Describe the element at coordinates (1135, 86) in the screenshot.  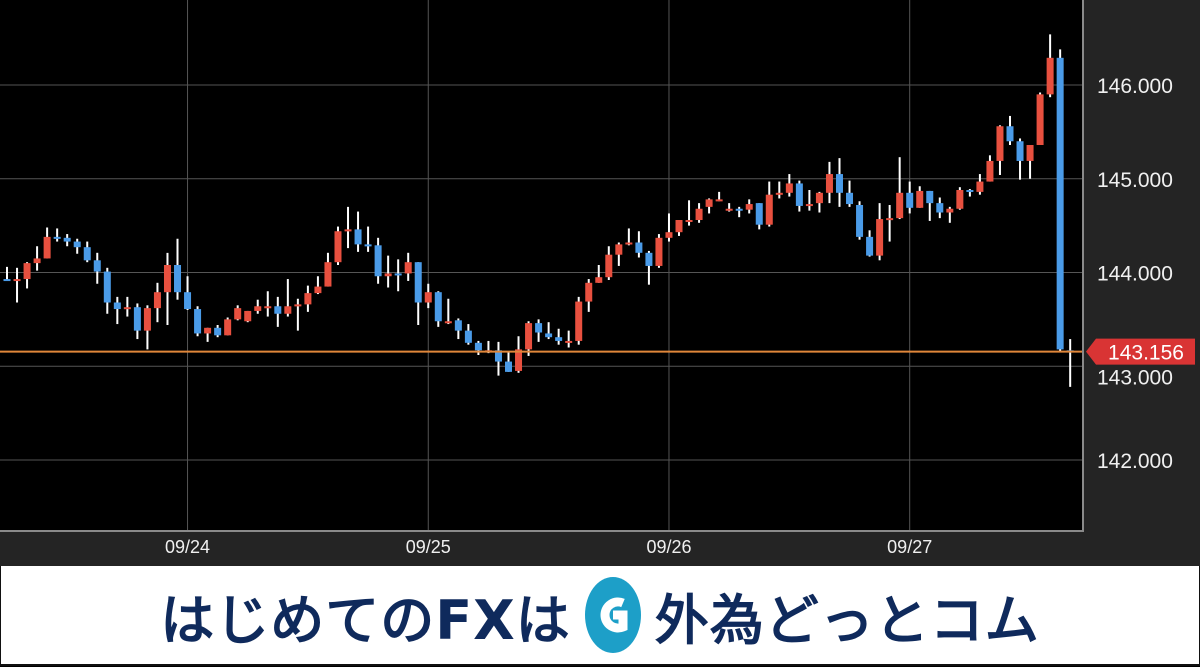
I see `y-tick-label: 146.000` at that location.